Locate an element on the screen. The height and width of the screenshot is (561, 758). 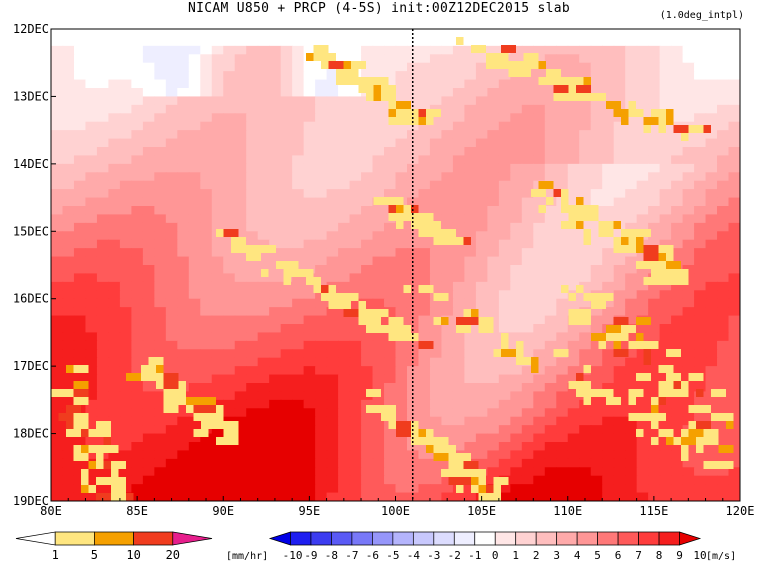
u850-colorbar-label: 1 is located at coordinates (515, 555).